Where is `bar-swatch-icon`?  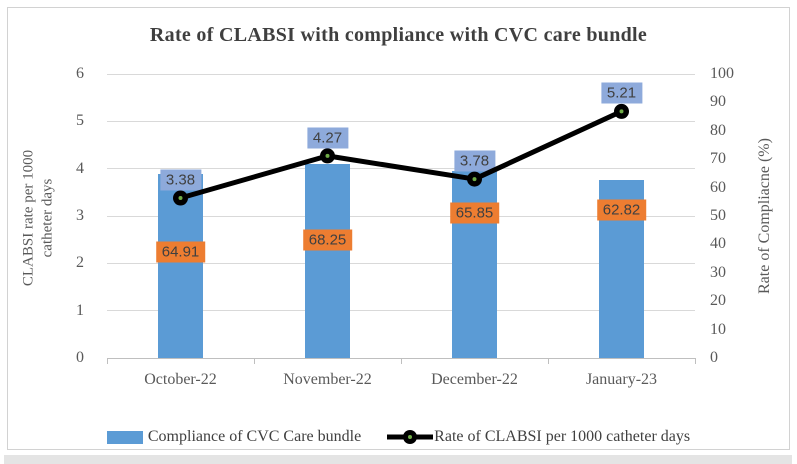
bar-swatch-icon is located at coordinates (124, 437).